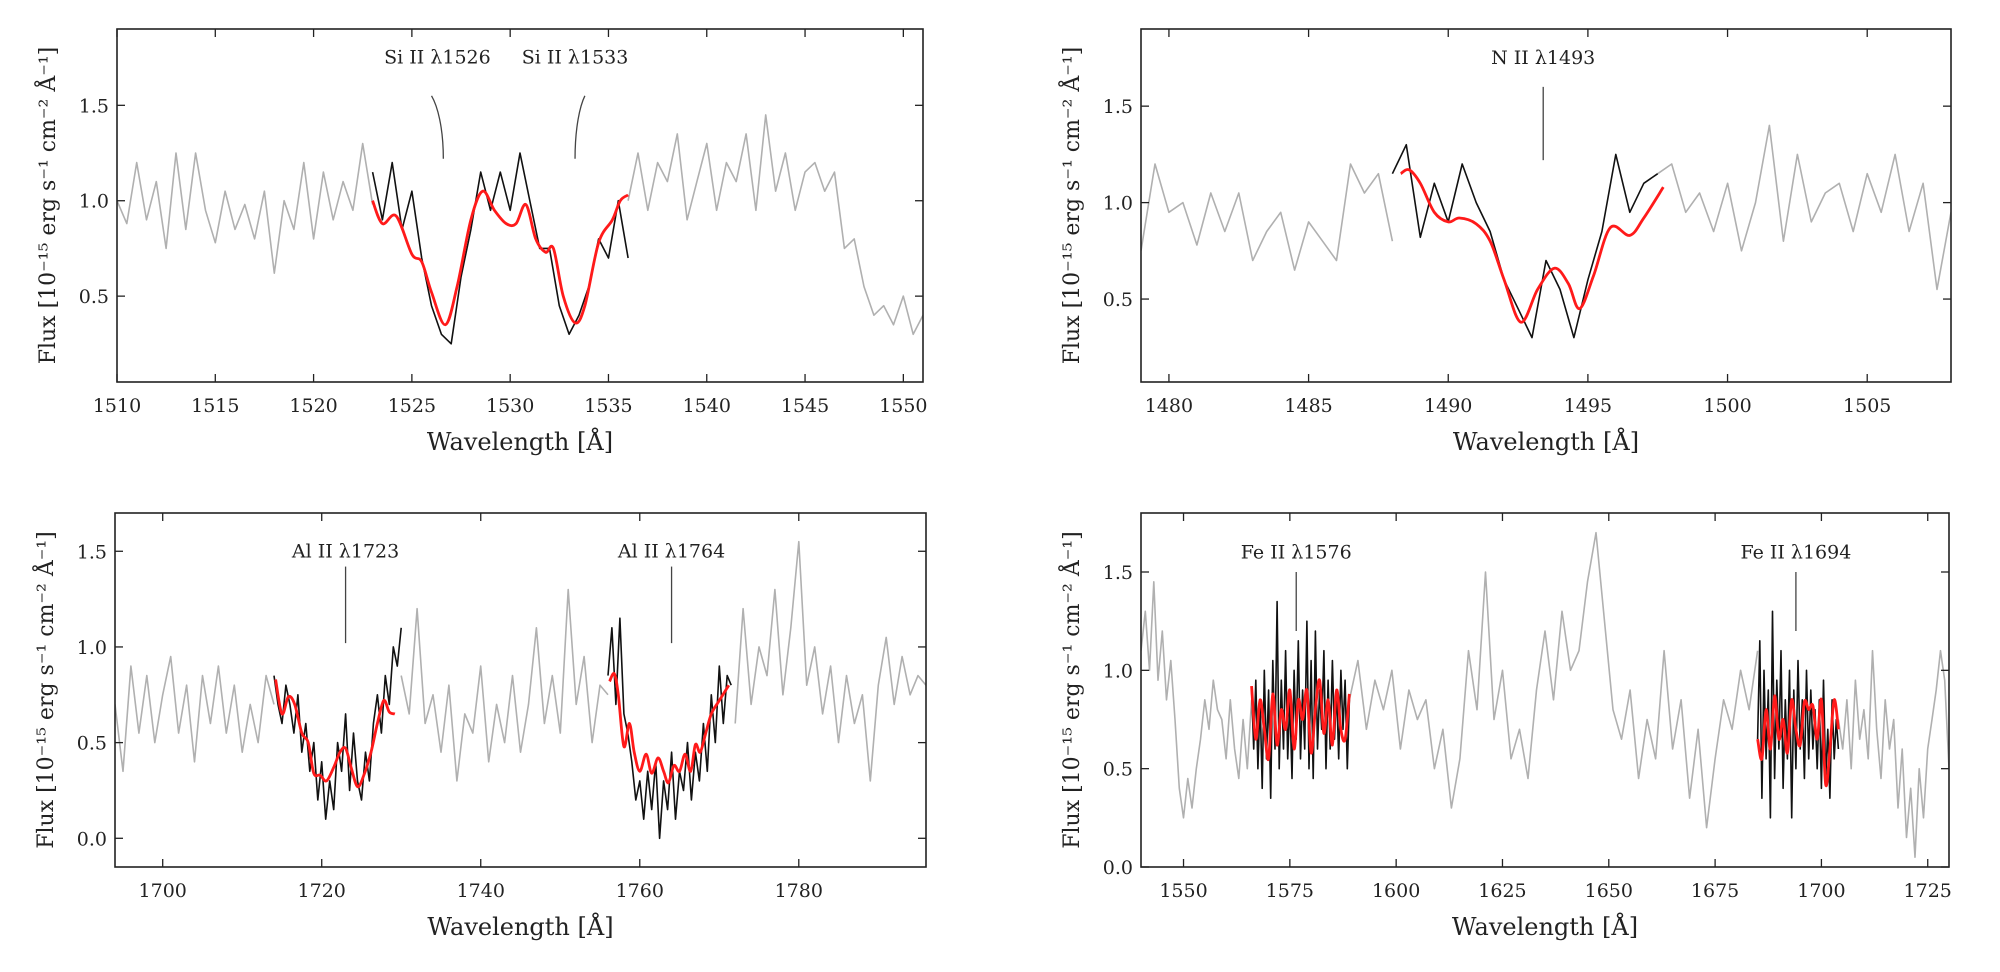  I want to click on line-label: N II λ1493, so click(1543, 58).